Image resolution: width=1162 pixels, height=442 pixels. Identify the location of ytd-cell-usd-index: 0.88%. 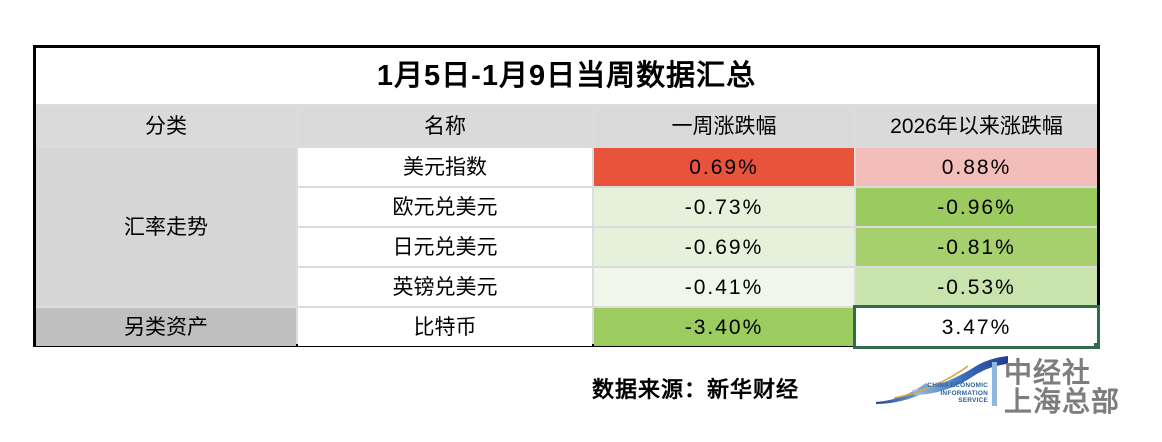
(976, 167).